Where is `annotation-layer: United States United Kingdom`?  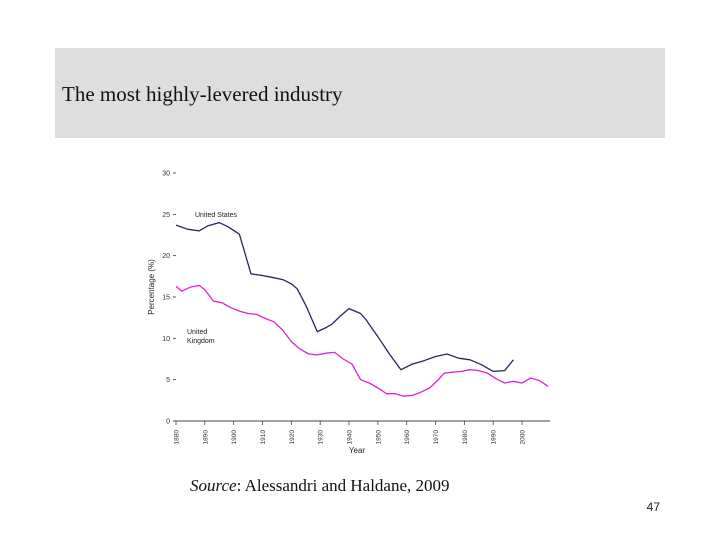
annotation-layer: United States United Kingdom is located at coordinates (212, 278).